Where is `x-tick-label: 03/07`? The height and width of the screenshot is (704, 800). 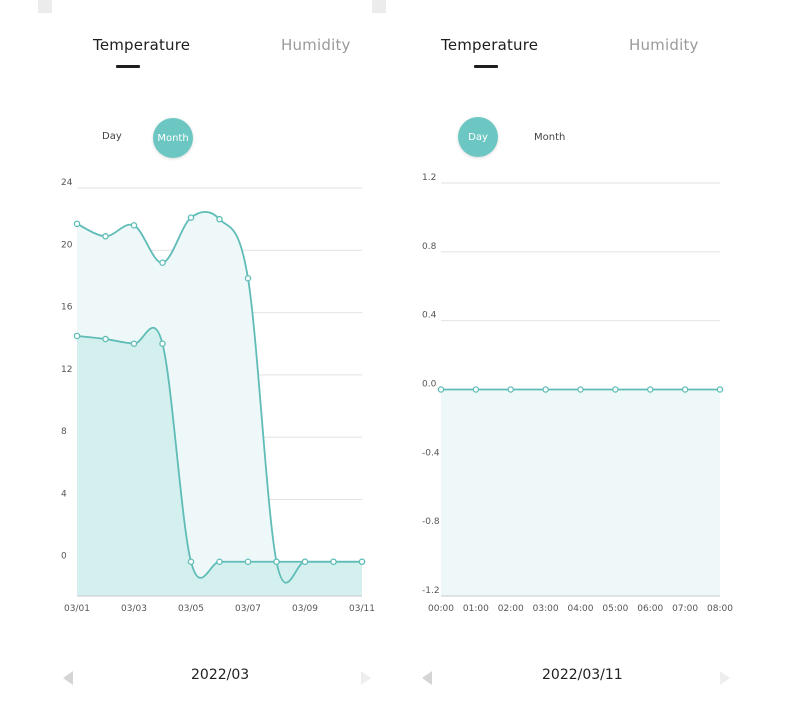 x-tick-label: 03/07 is located at coordinates (248, 609).